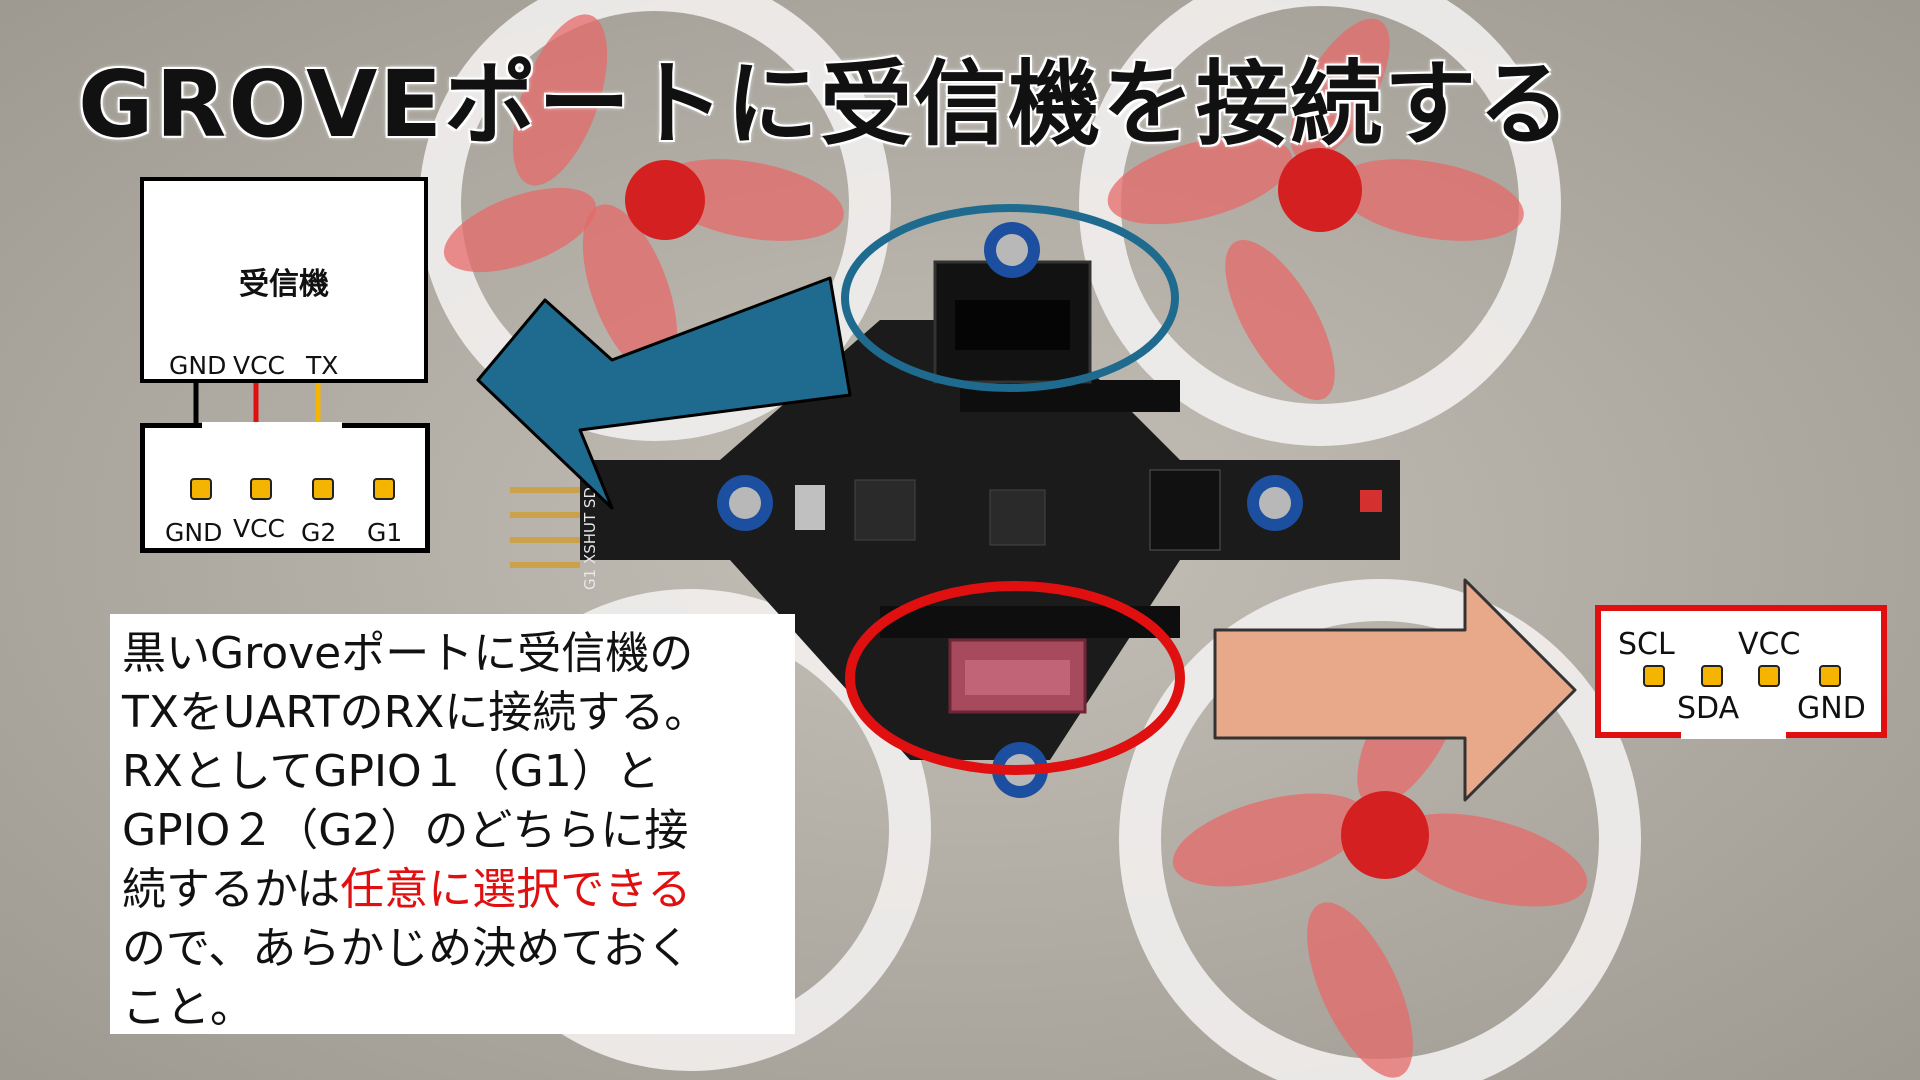 The image size is (1920, 1080). Describe the element at coordinates (1769, 644) in the screenshot. I see `i2c-label-vcc: VCC` at that location.